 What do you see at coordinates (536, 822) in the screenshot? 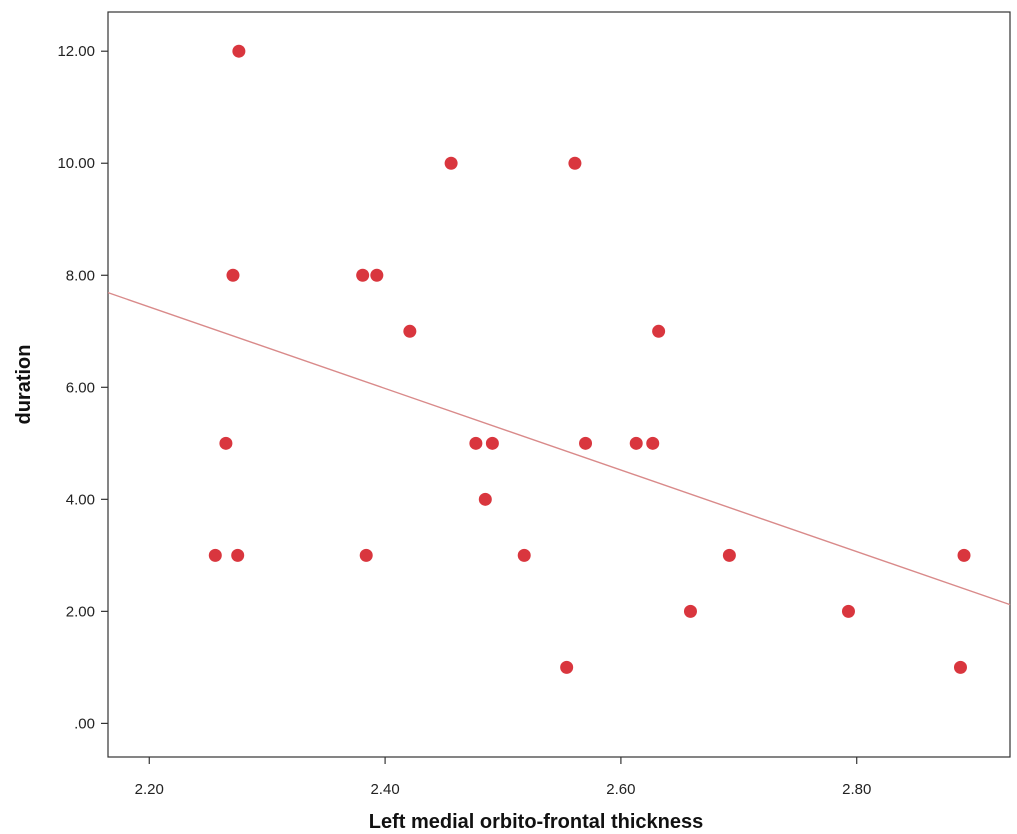
I see `x-axis-title: Left medial orbito-frontal thickness` at bounding box center [536, 822].